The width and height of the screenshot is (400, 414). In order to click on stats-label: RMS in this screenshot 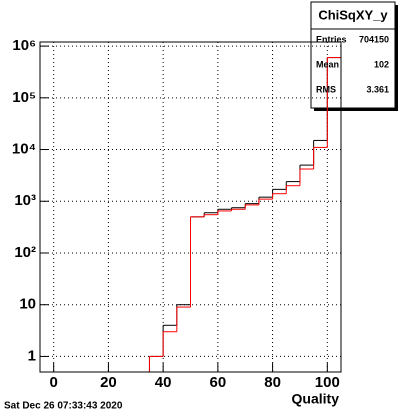, I will do `click(326, 89)`.